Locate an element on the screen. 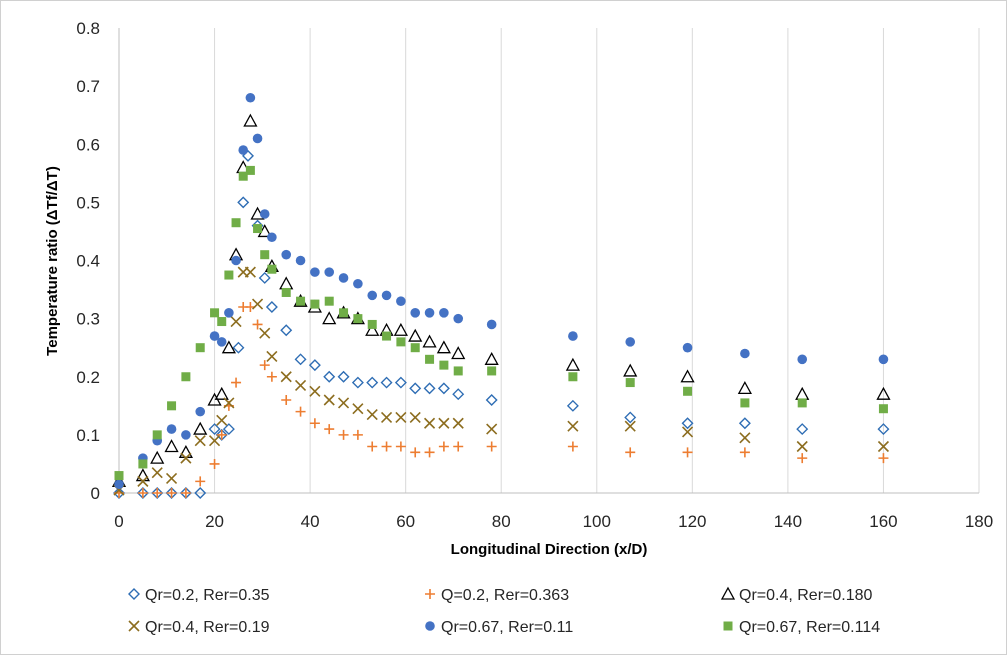  x-tick-label: 100 is located at coordinates (597, 521).